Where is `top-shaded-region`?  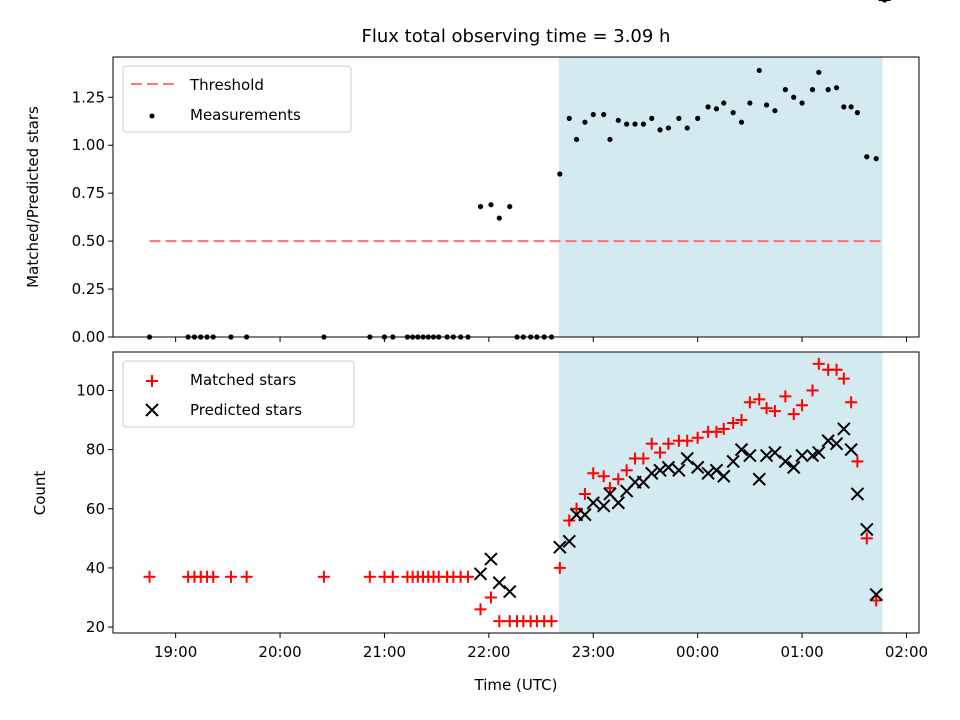
top-shaded-region is located at coordinates (720, 197).